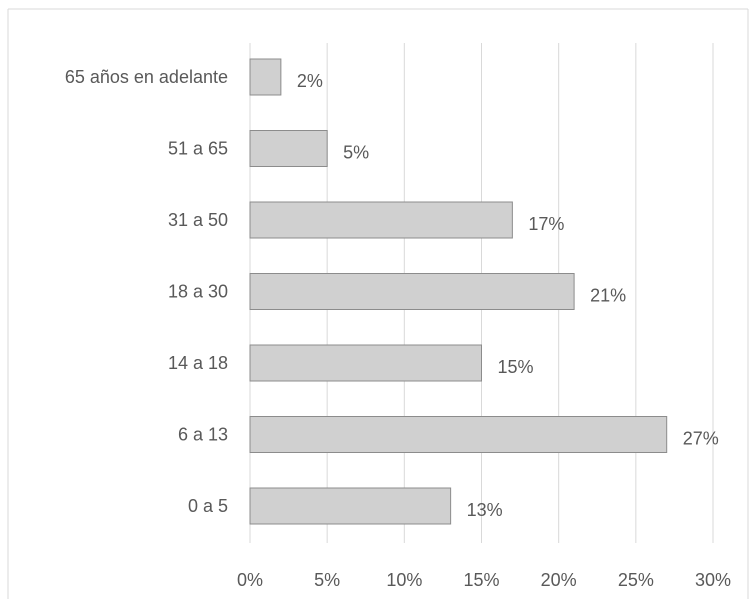  What do you see at coordinates (713, 580) in the screenshot?
I see `x-tick-label: 30%` at bounding box center [713, 580].